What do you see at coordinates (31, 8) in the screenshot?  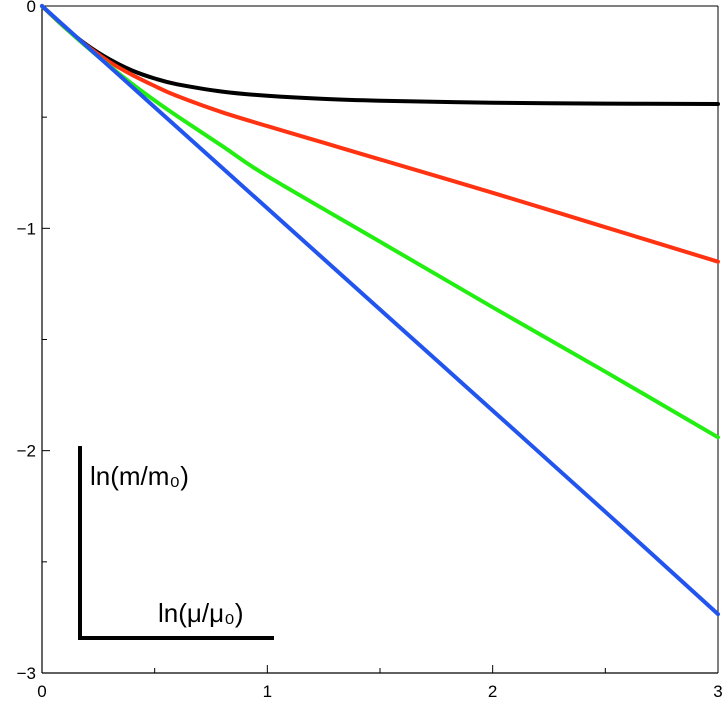 I see `y-tick-label: 0` at bounding box center [31, 8].